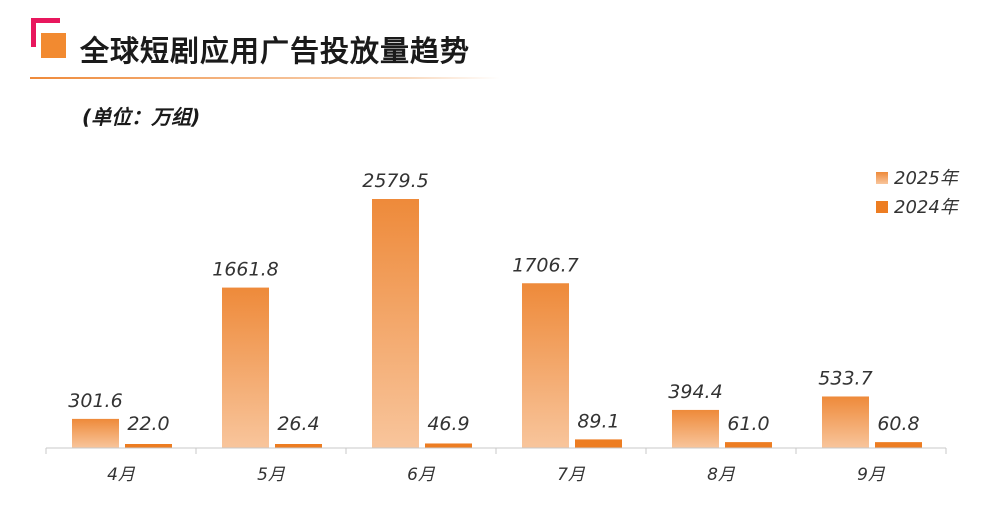  Describe the element at coordinates (898, 424) in the screenshot. I see `data-label-2024: 60.8` at that location.